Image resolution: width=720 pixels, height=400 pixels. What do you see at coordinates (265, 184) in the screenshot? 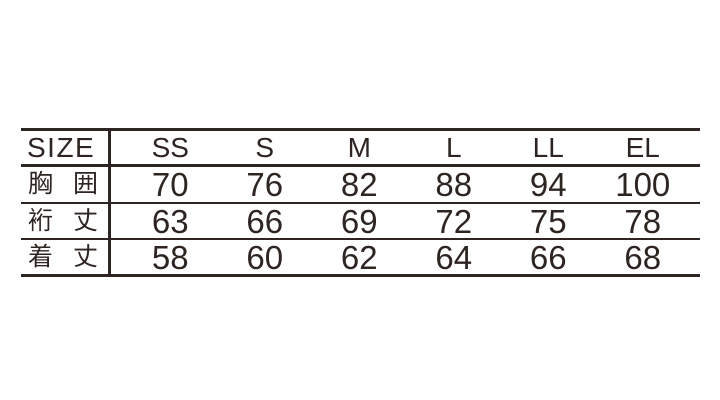
I see `cell-chest-s: 76` at bounding box center [265, 184].